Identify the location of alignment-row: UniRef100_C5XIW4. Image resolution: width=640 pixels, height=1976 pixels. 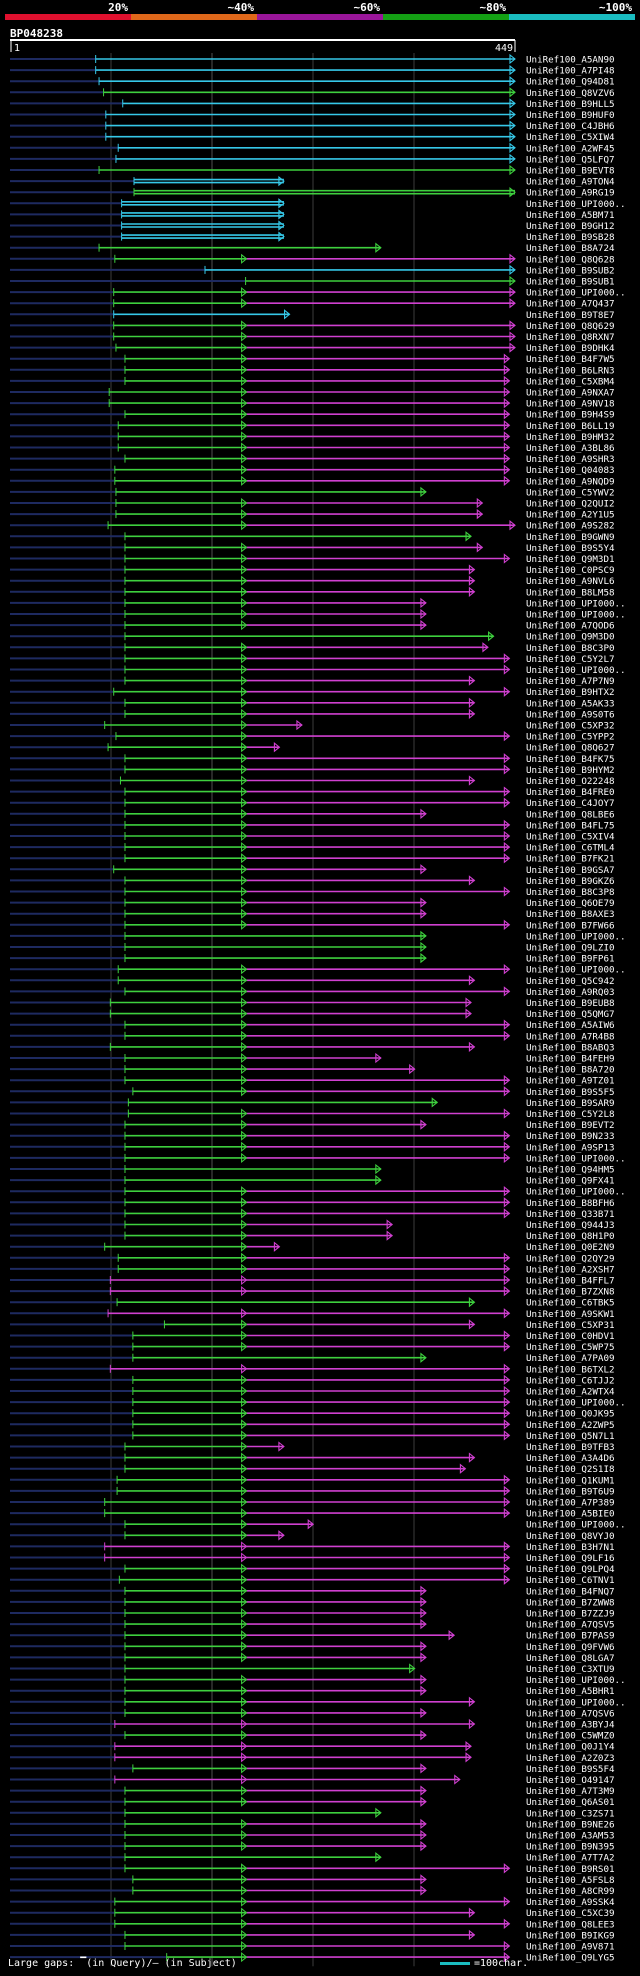
(312, 137).